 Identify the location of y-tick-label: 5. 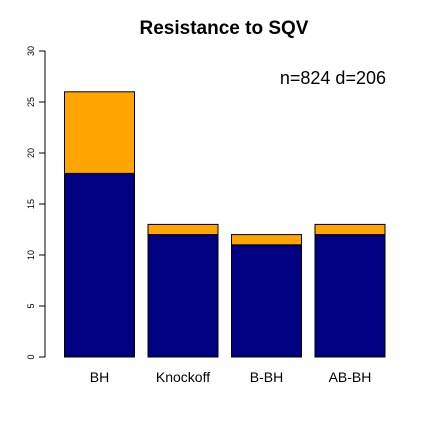
(31, 305).